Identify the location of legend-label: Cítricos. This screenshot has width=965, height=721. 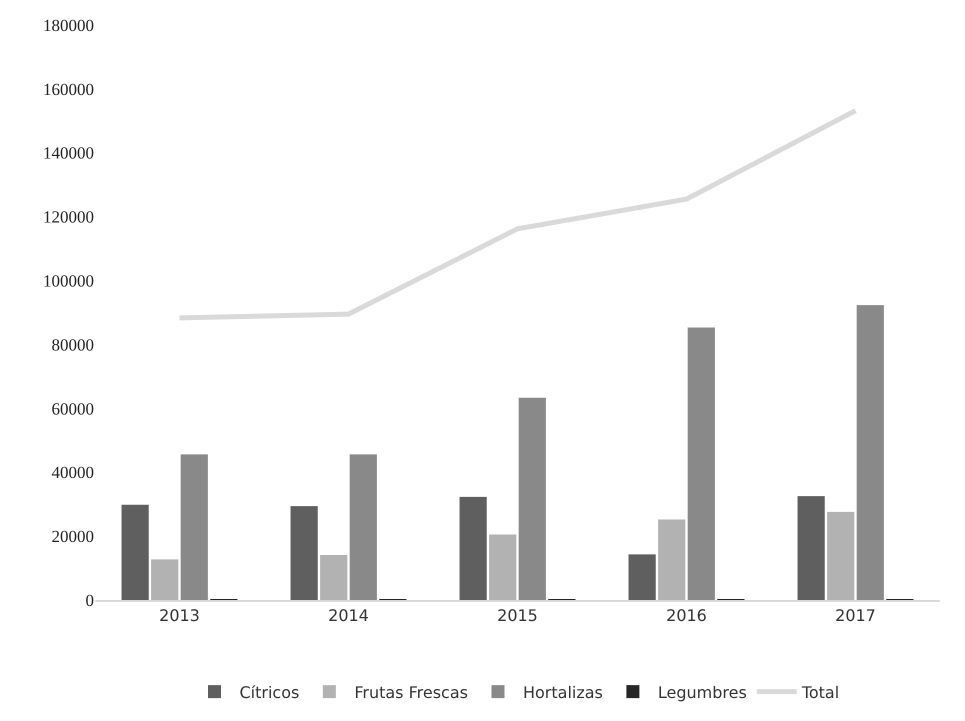
(270, 692).